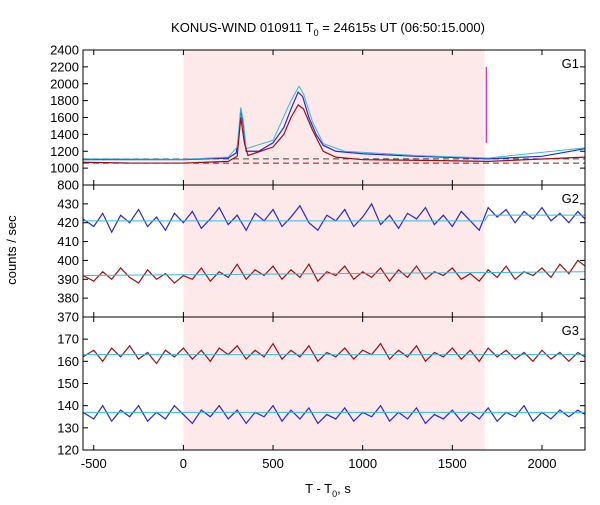 The image size is (600, 505). What do you see at coordinates (68, 241) in the screenshot?
I see `y-tick-label: 410` at bounding box center [68, 241].